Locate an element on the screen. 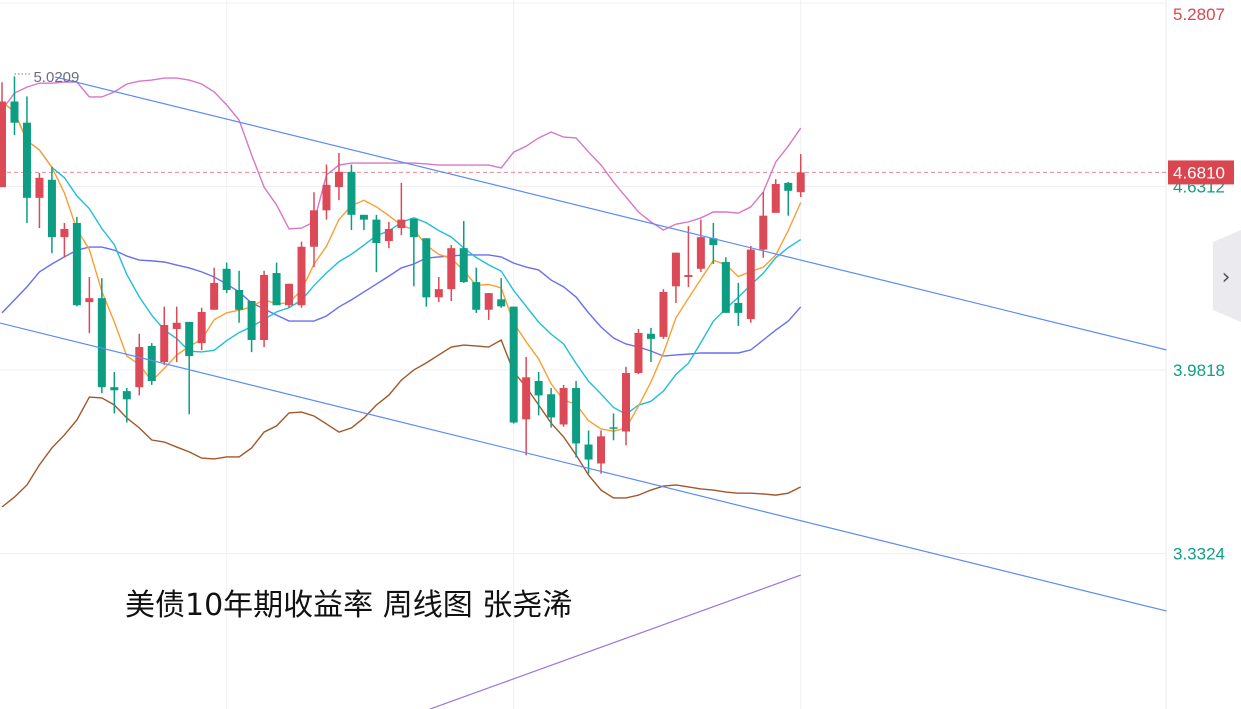 Image resolution: width=1241 pixels, height=709 pixels. boll-upper-line is located at coordinates (401, 154).